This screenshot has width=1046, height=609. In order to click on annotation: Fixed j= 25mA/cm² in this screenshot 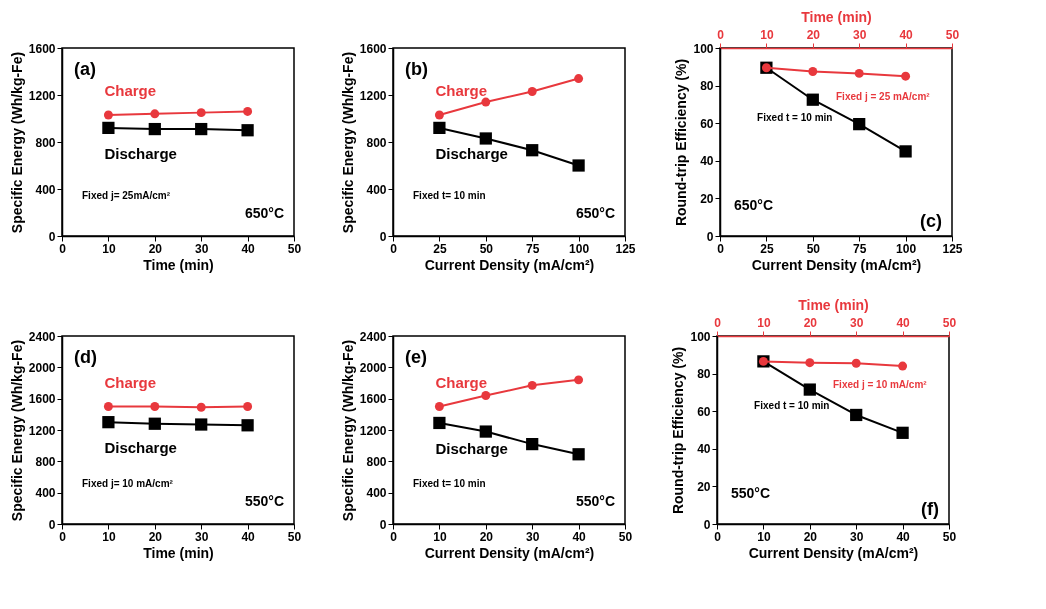, I will do `click(126, 195)`.